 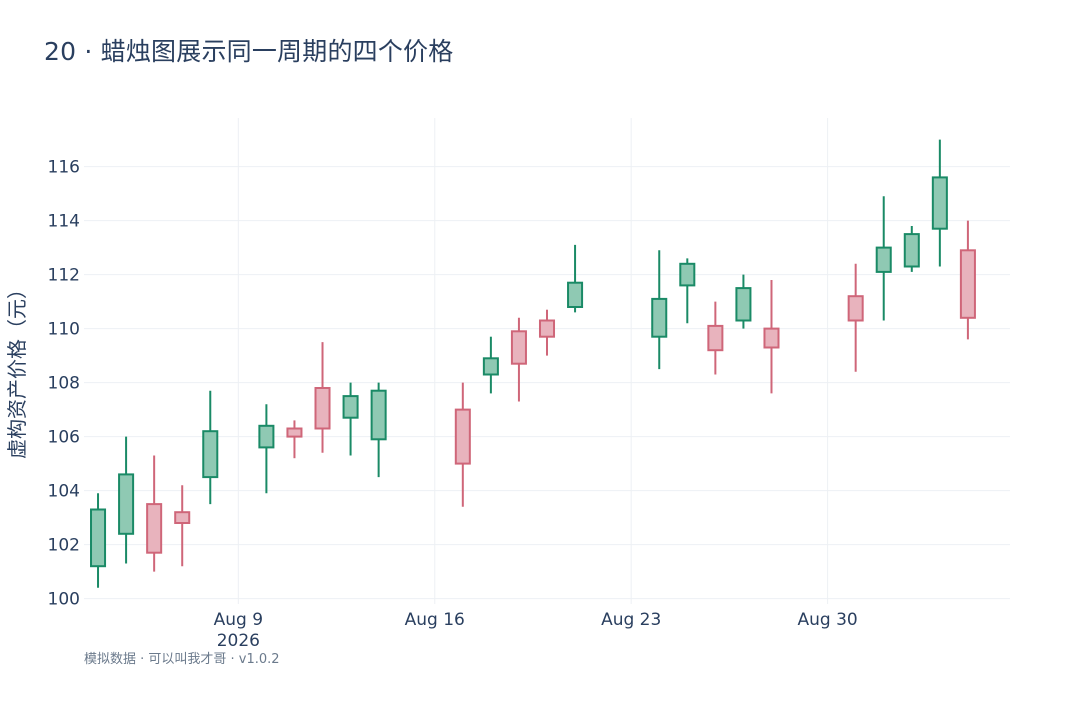 I want to click on y-tick-label: 100, so click(x=64, y=600).